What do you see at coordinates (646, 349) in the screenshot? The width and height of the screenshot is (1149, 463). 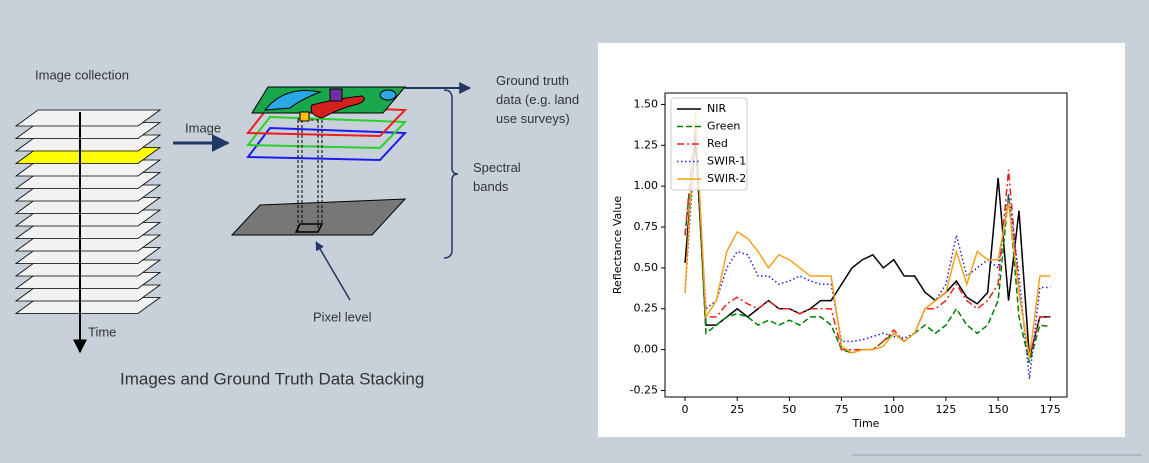 I see `y-tick-label: 0.00` at bounding box center [646, 349].